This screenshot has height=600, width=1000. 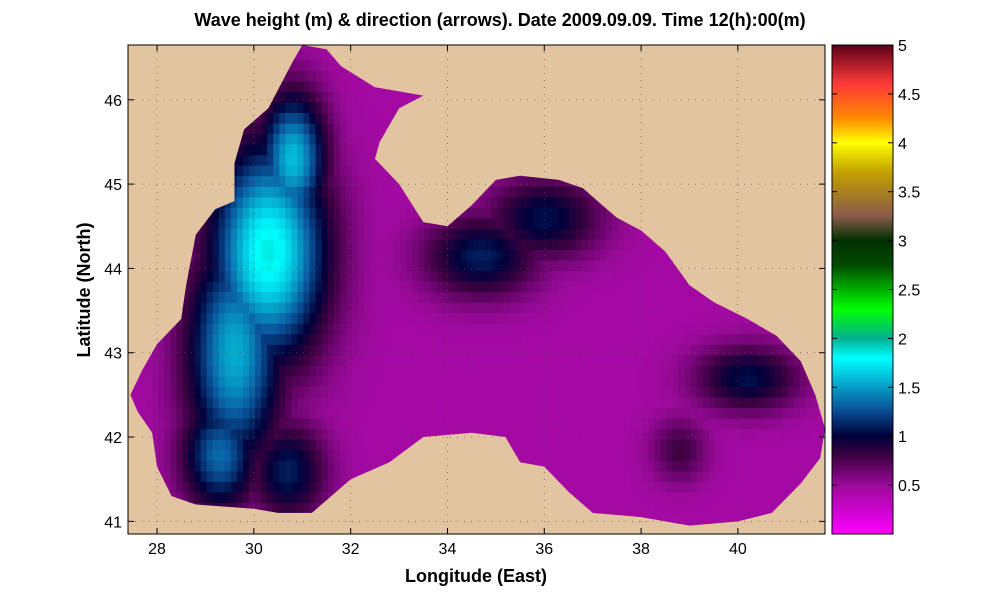 I want to click on y-axis-label: Latitude (North), so click(x=84, y=290).